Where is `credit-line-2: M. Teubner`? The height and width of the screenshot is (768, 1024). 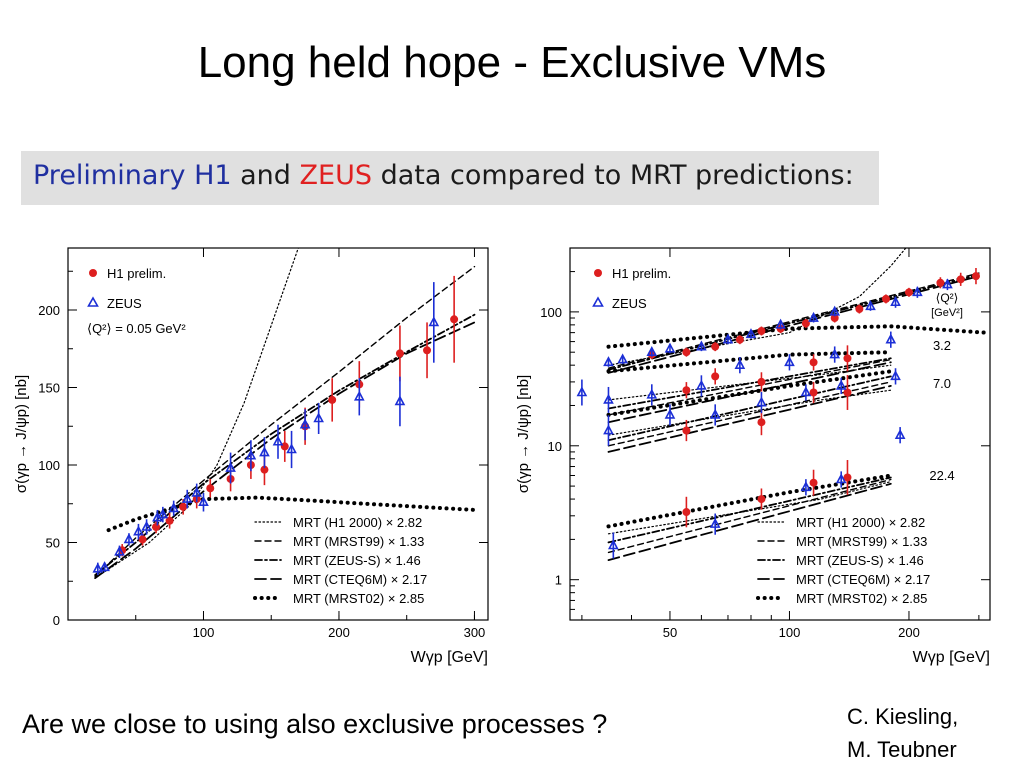
credit-line-2: M. Teubner is located at coordinates (902, 749).